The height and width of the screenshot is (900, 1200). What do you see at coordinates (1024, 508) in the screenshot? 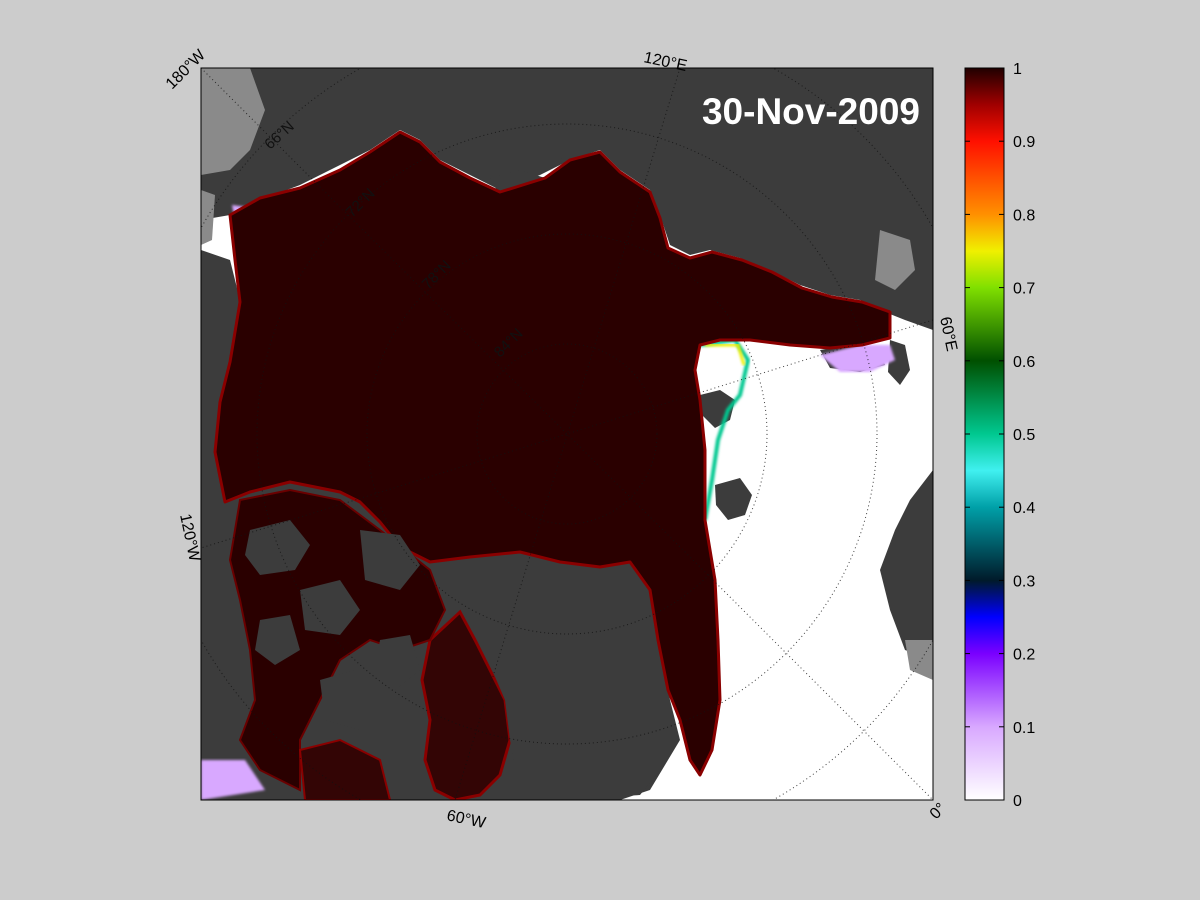
I see `colorbar-tick-label: 0.4` at bounding box center [1024, 508].